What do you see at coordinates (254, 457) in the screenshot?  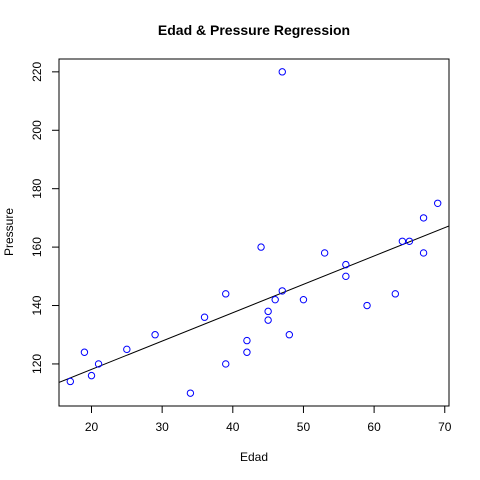 I see `x-axis-label: Edad` at bounding box center [254, 457].